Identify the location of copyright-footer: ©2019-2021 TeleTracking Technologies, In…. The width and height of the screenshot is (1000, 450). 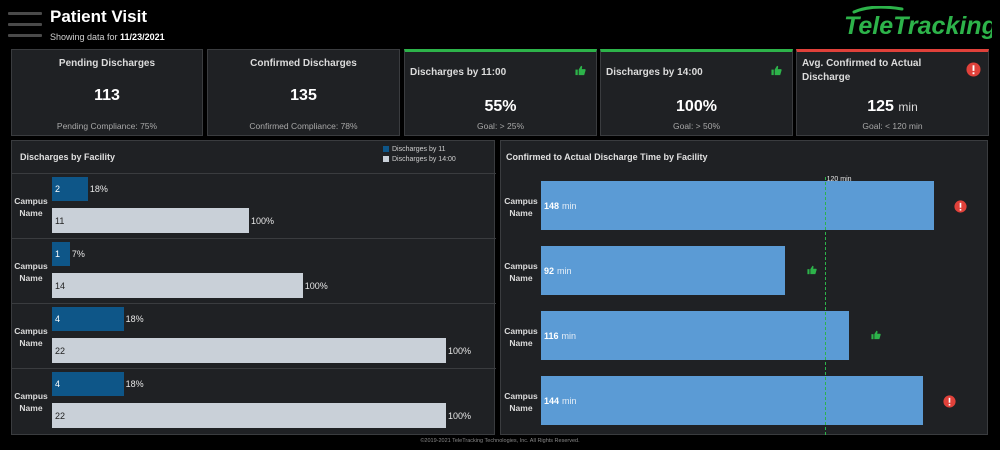
(500, 441).